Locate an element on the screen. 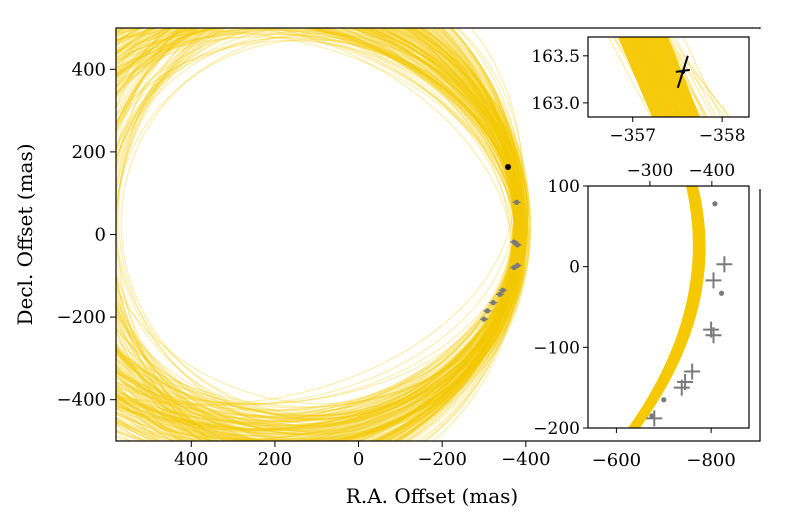 The image size is (800, 527). arc-orbit-tracks is located at coordinates (667, 307).